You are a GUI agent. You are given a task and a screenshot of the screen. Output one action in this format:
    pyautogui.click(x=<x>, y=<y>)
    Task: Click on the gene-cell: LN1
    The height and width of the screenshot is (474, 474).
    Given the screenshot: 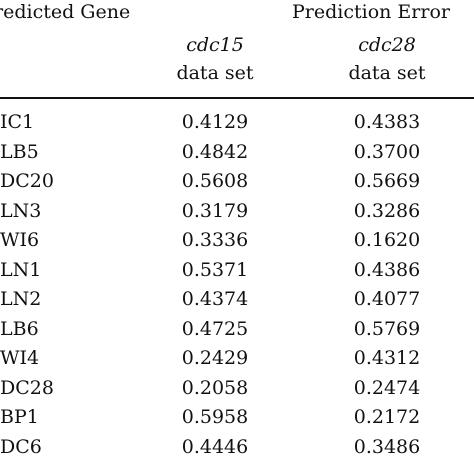 What is the action you would take?
    pyautogui.click(x=21, y=269)
    